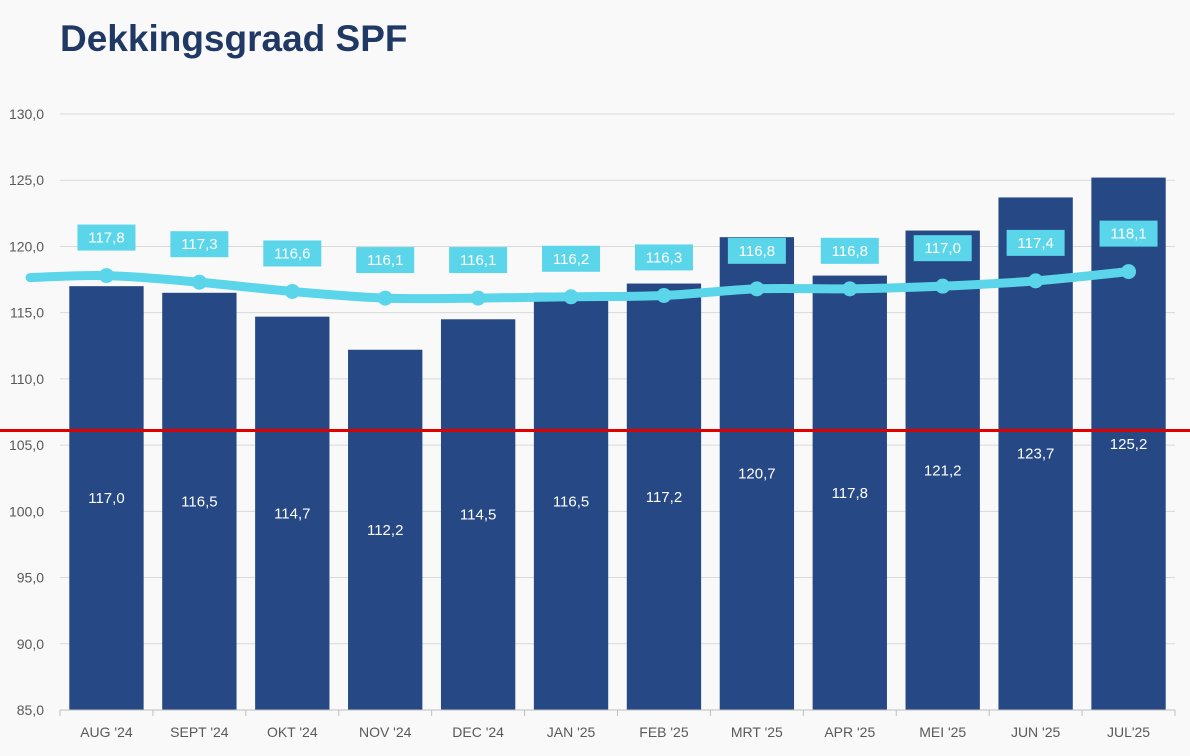 The image size is (1190, 756). Describe the element at coordinates (1036, 732) in the screenshot. I see `x-tick-label: JUN '25` at that location.